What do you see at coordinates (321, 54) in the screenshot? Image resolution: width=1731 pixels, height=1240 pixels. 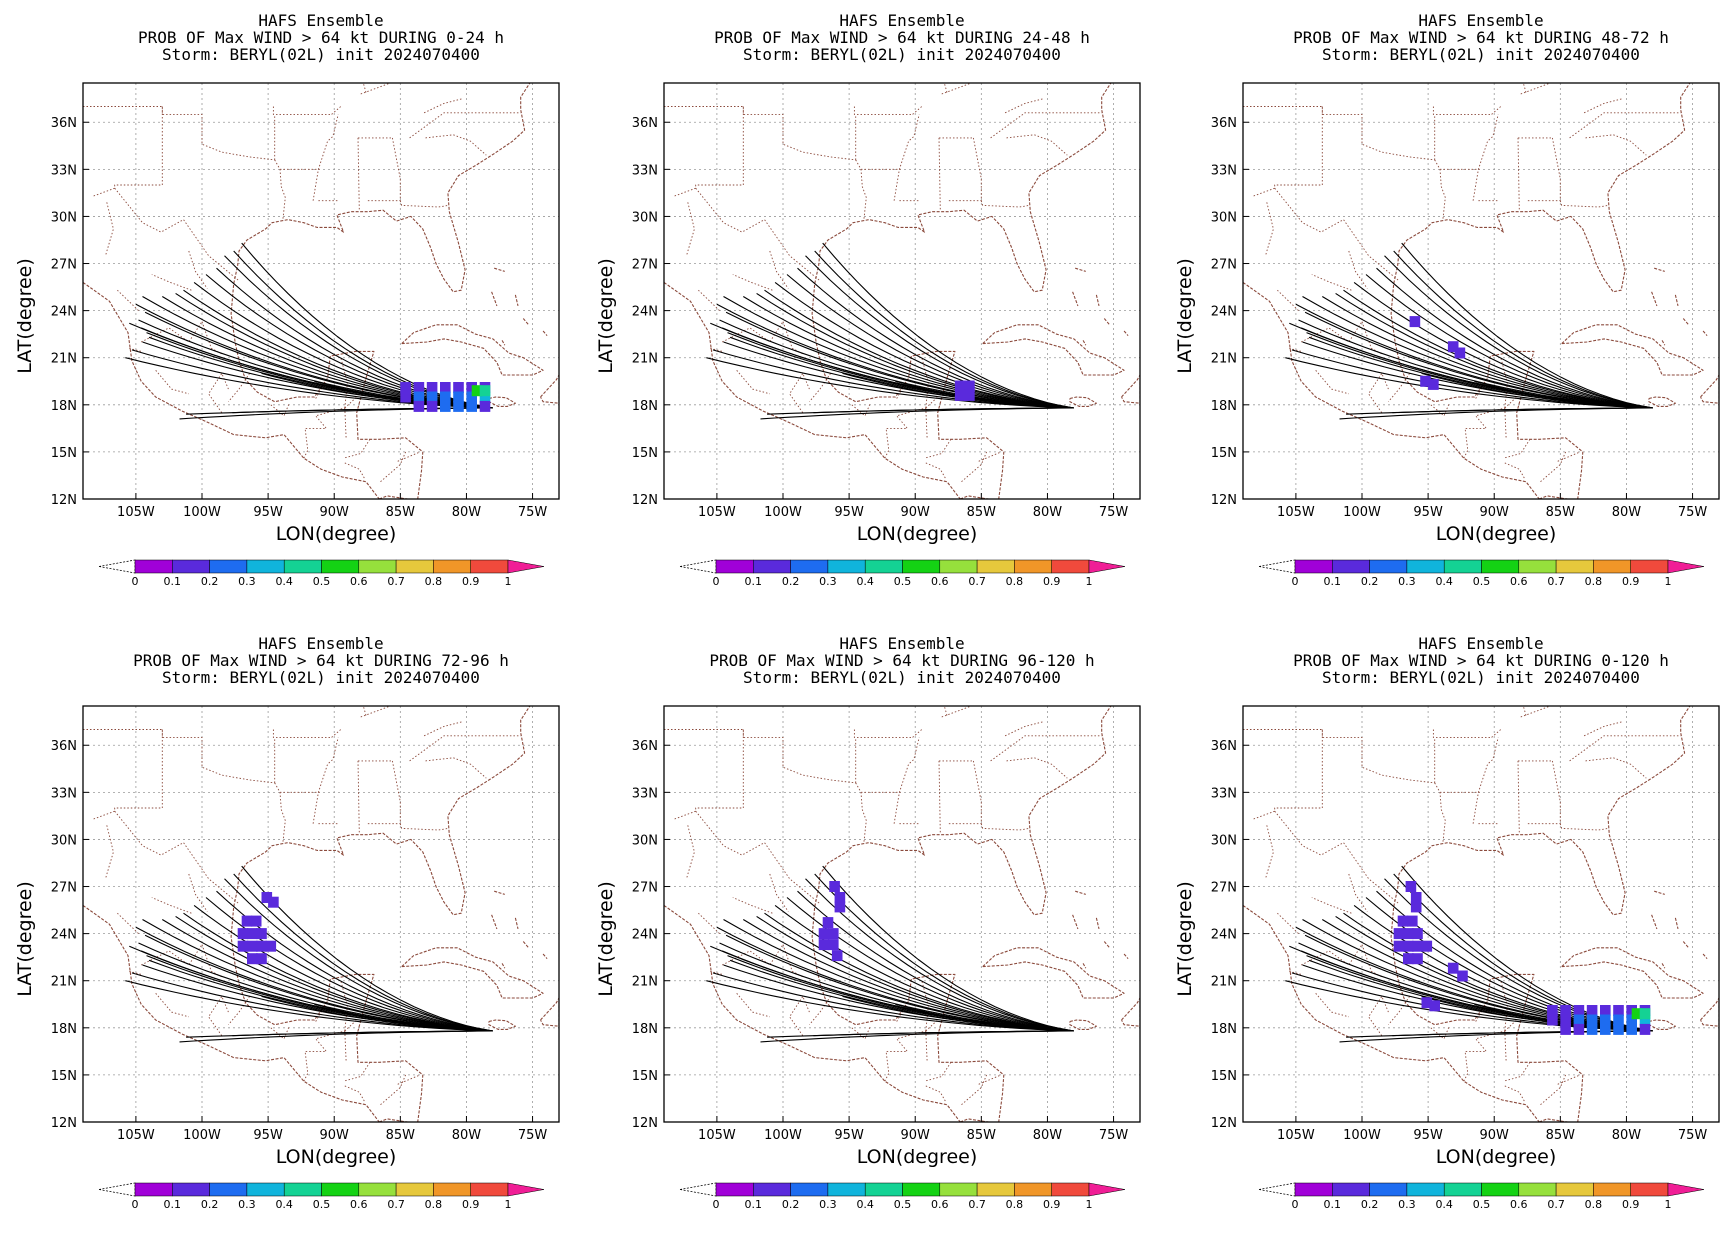 I see `panel-title-line3: Storm: BERYL(02L) init 2024070400` at bounding box center [321, 54].